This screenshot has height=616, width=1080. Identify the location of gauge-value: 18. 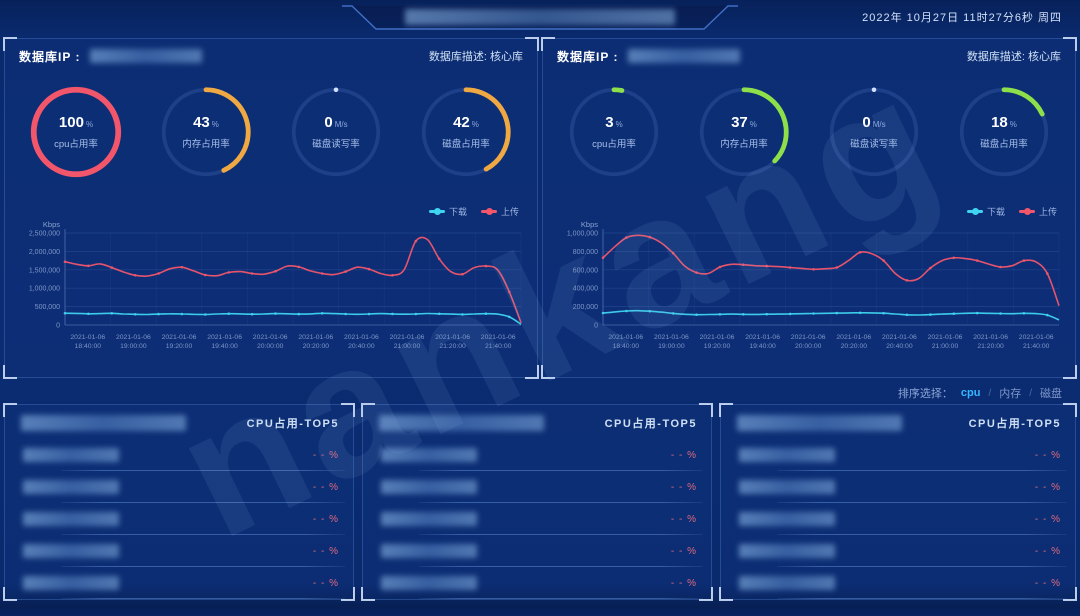
(999, 122).